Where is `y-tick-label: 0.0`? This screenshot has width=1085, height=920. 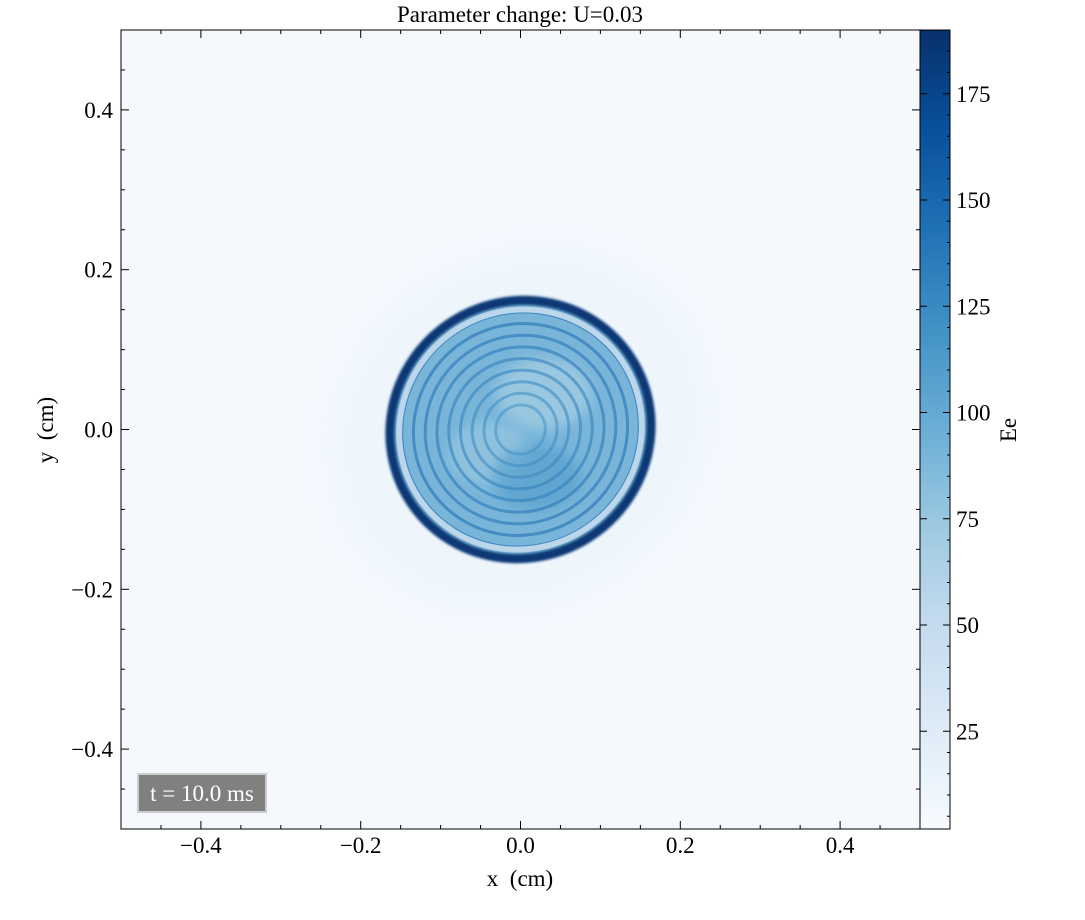
y-tick-label: 0.0 is located at coordinates (98, 430).